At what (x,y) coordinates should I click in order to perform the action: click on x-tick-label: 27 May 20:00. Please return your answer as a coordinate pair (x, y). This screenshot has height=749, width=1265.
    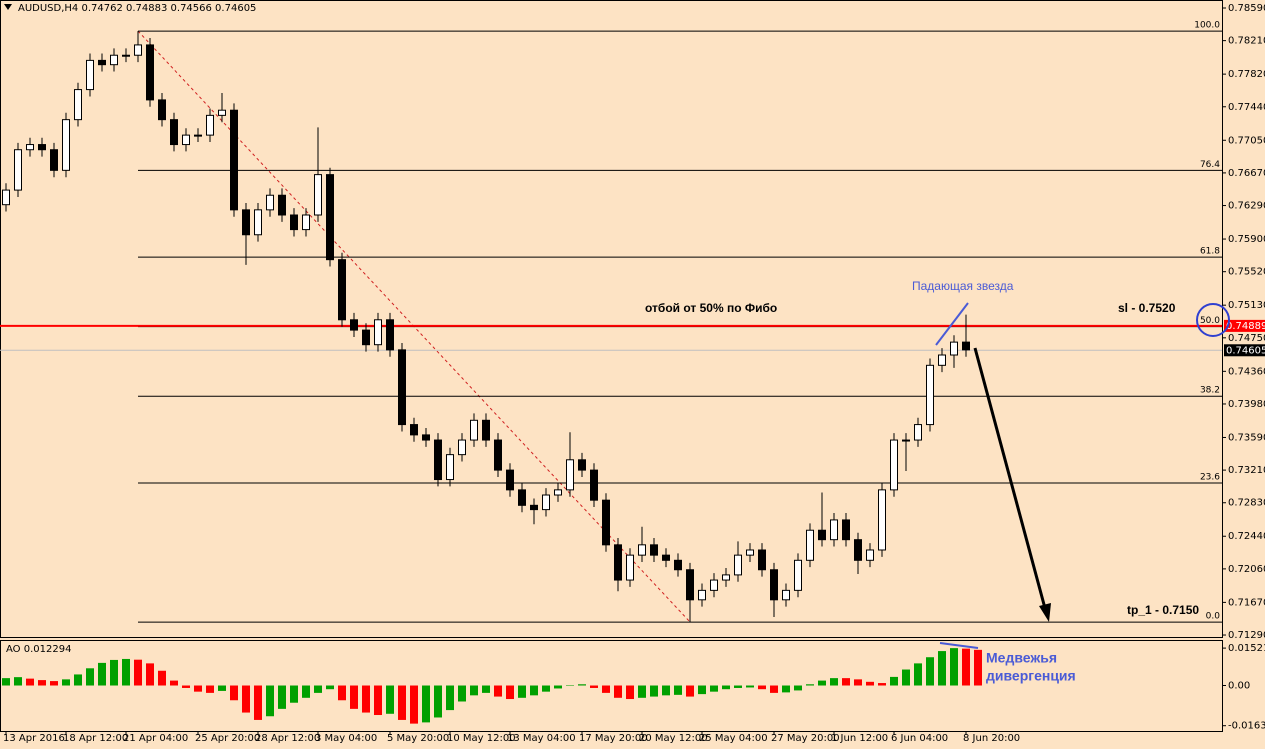
    Looking at the image, I should click on (805, 738).